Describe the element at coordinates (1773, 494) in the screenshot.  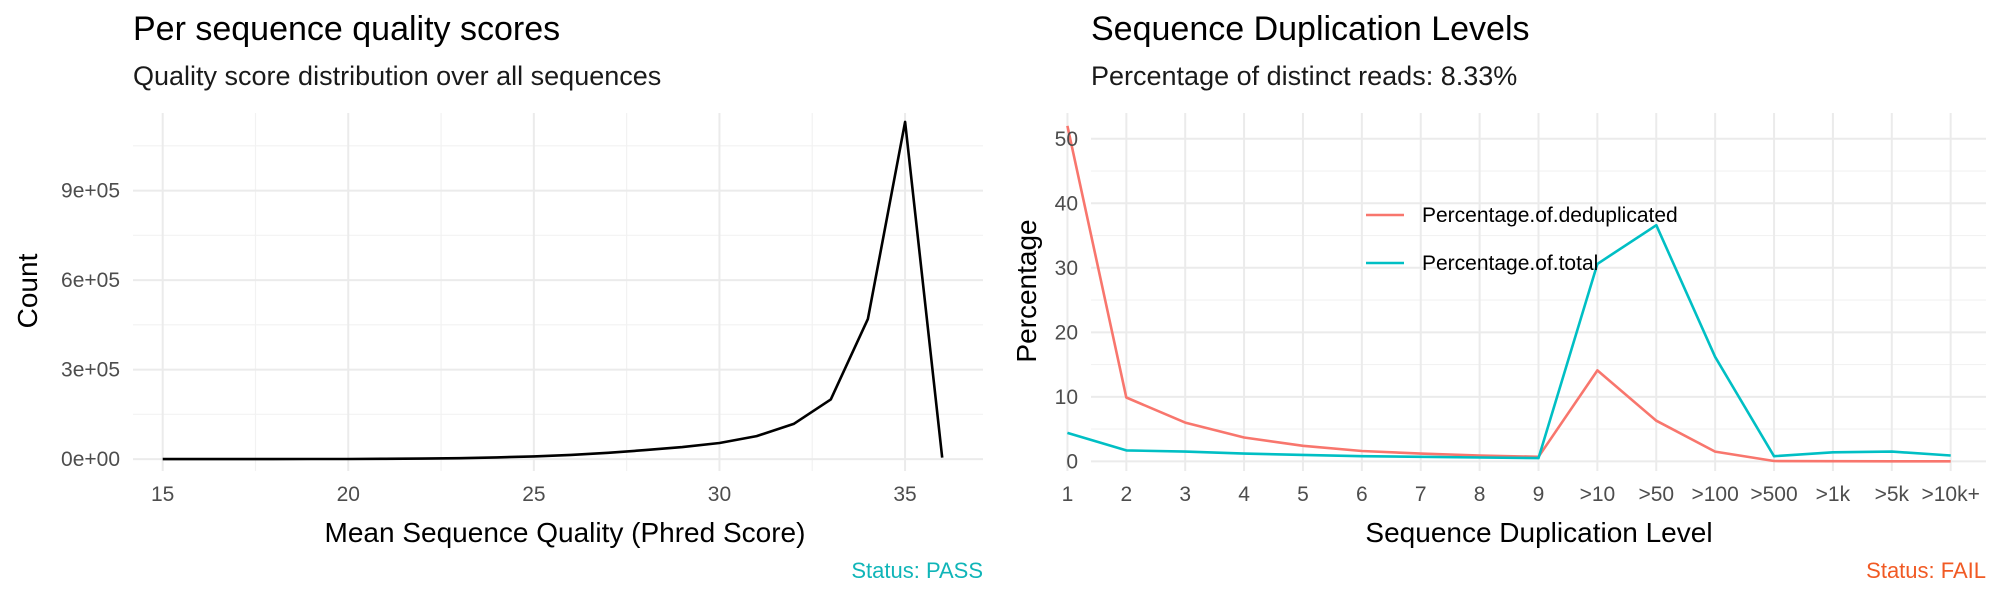
I see `x-tick-label: >500` at that location.